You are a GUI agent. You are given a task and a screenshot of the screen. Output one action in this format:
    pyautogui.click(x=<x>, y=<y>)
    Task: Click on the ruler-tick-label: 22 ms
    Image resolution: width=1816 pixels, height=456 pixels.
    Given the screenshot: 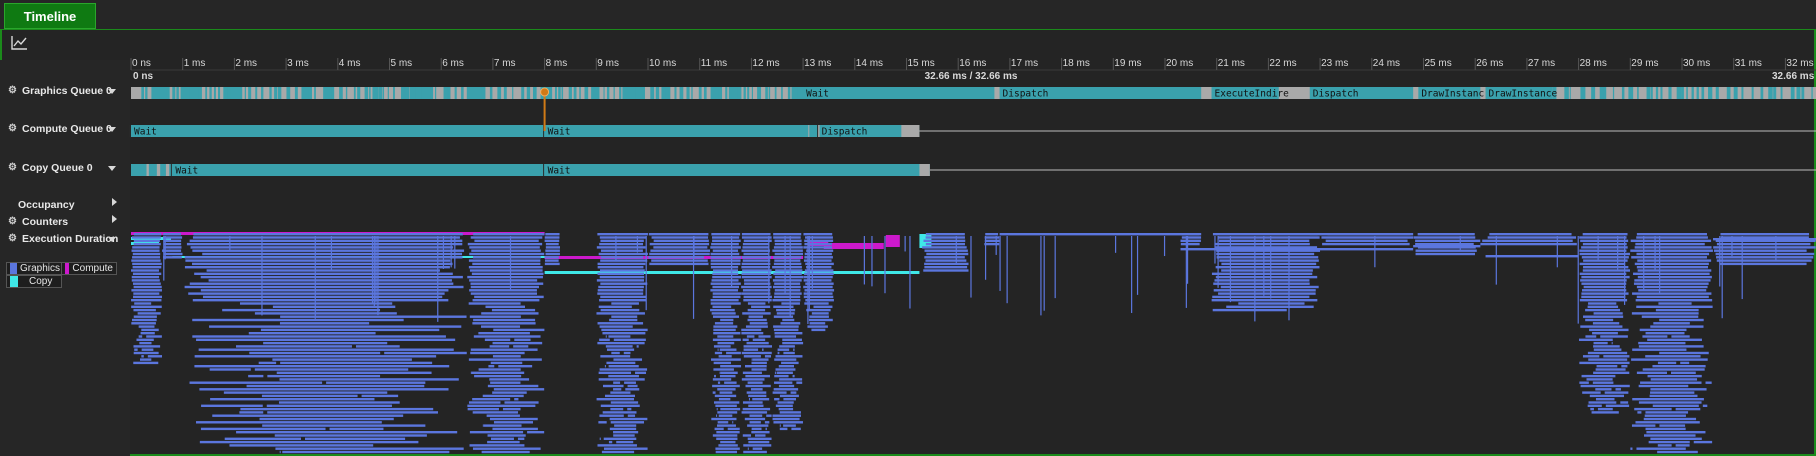 What is the action you would take?
    pyautogui.click(x=1282, y=63)
    